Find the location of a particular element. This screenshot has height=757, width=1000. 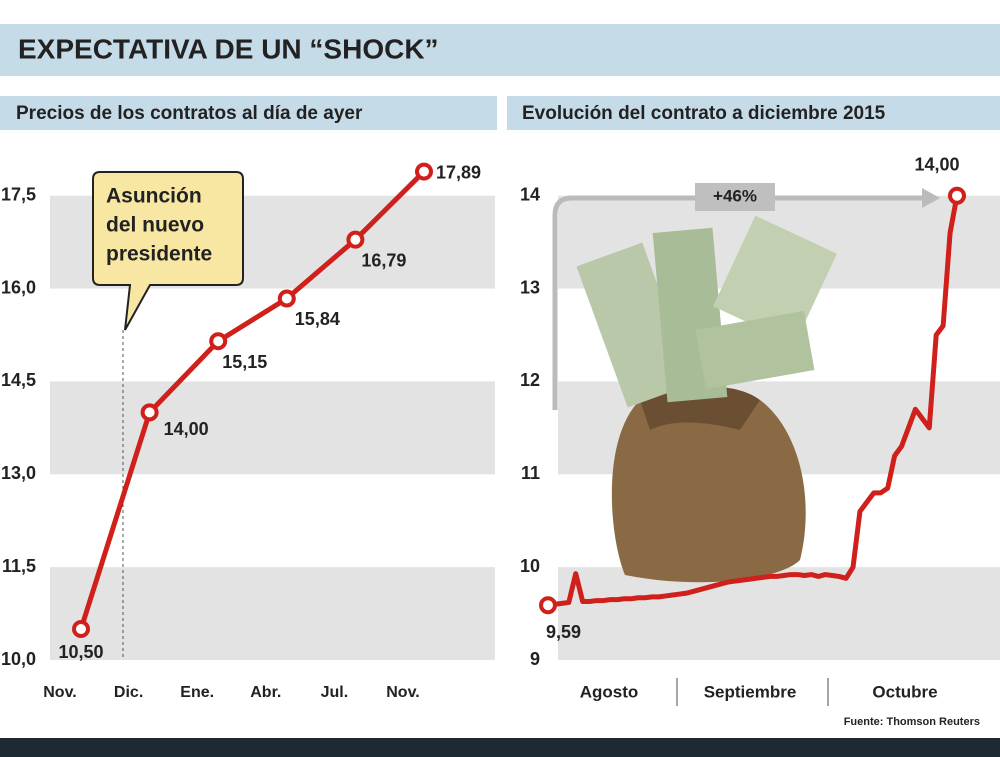

growth-arrow is located at coordinates (738, 302).